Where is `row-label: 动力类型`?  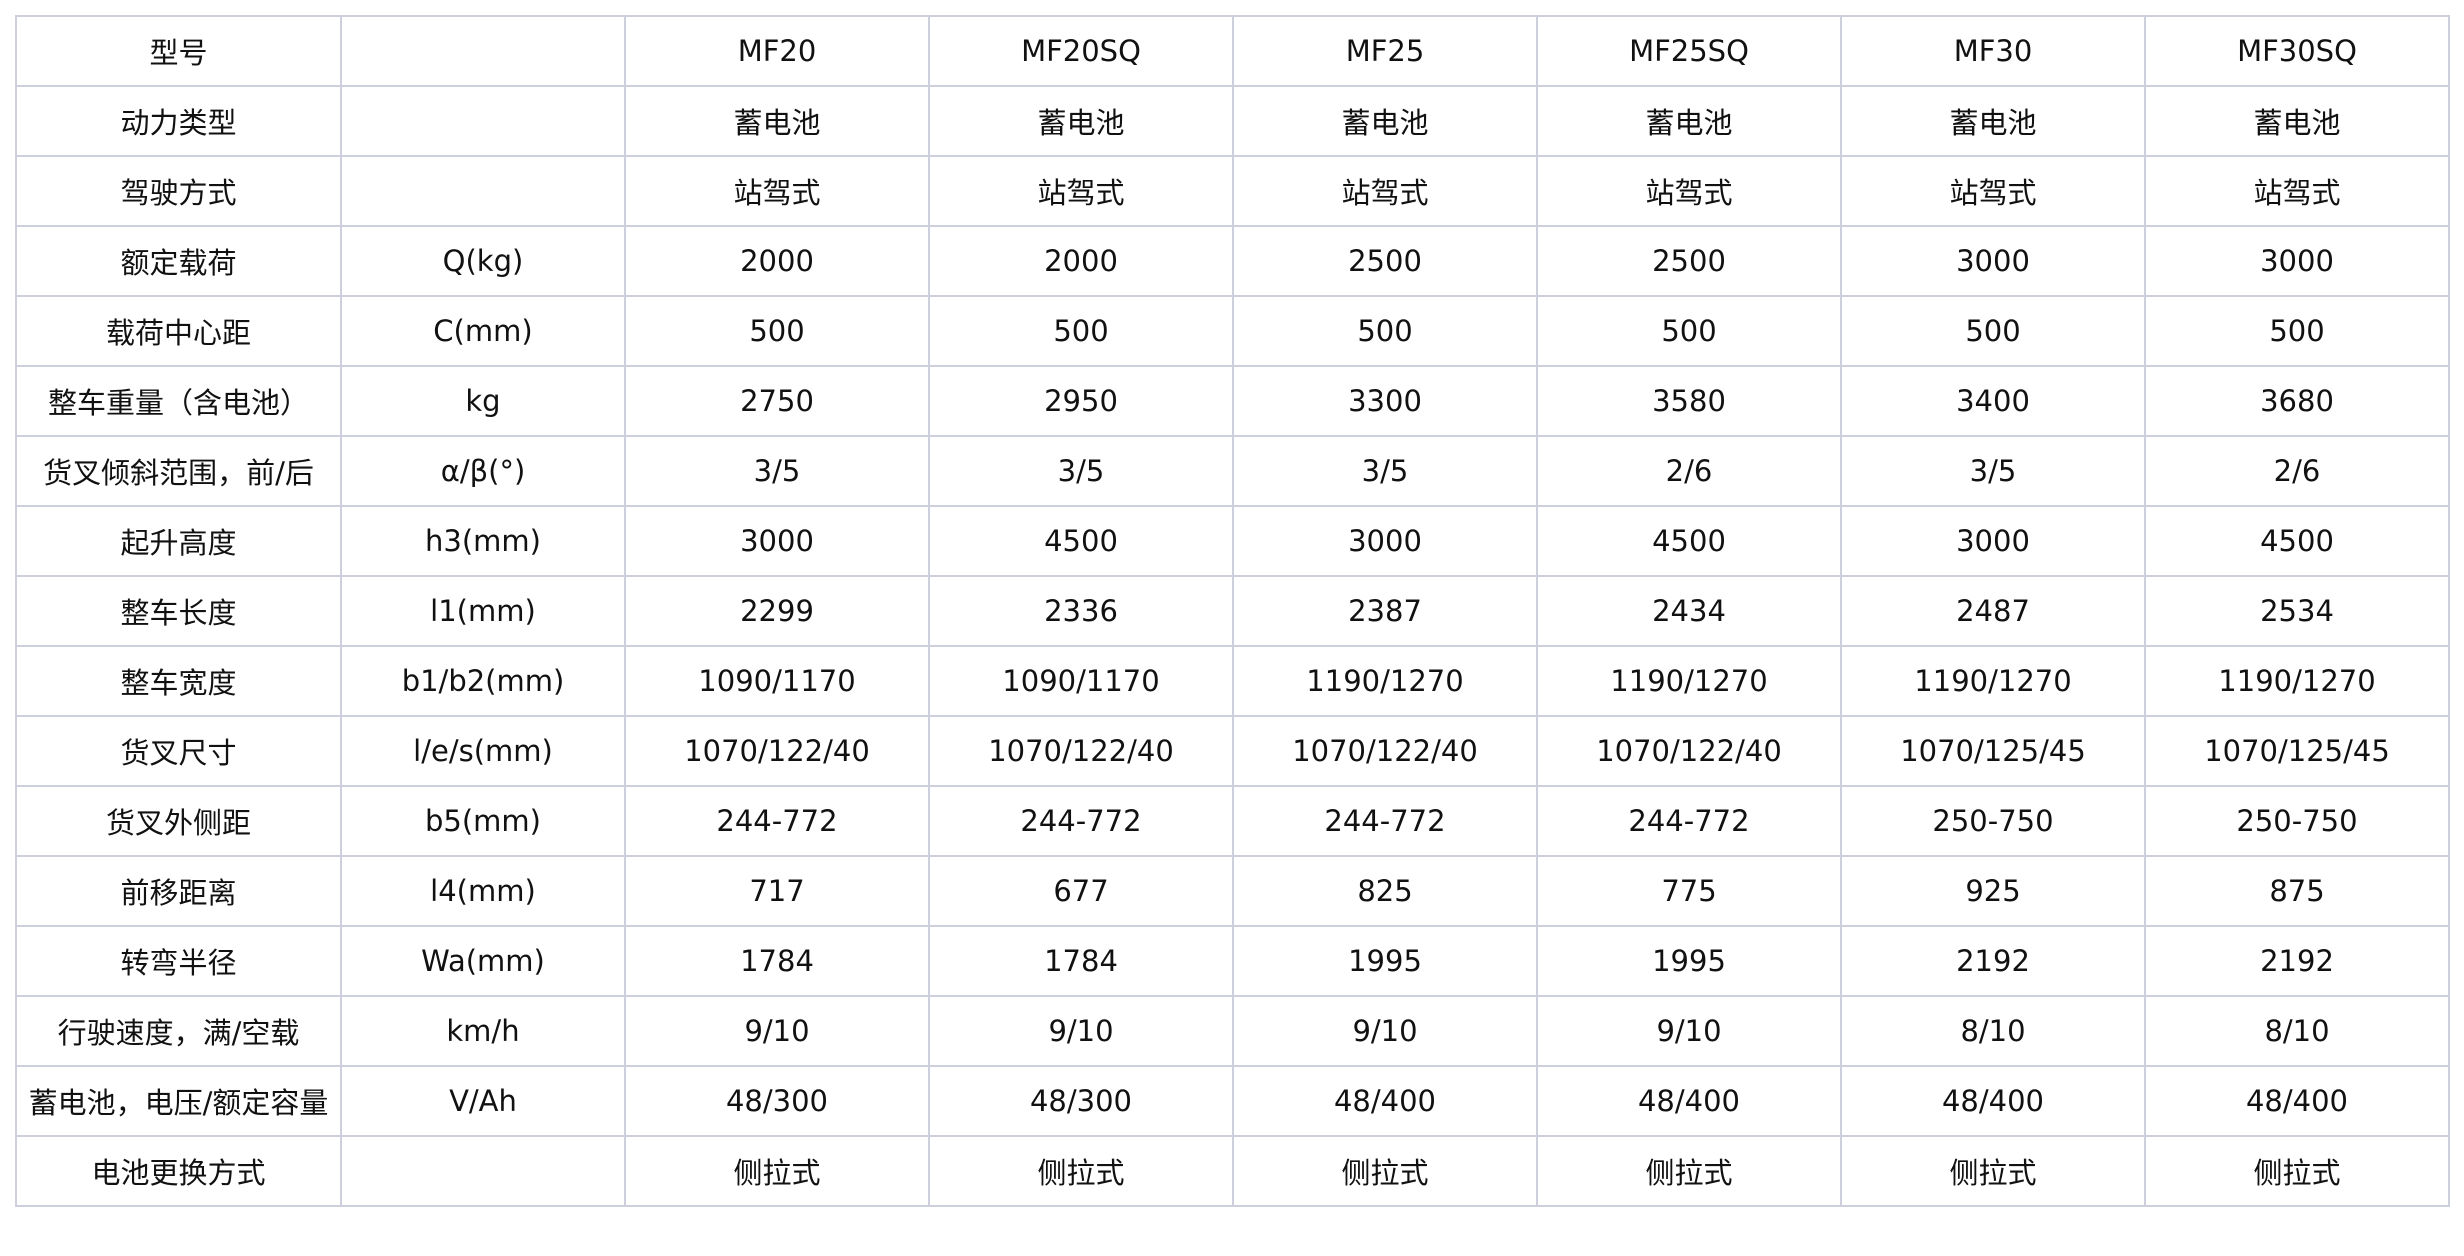 row-label: 动力类型 is located at coordinates (178, 121).